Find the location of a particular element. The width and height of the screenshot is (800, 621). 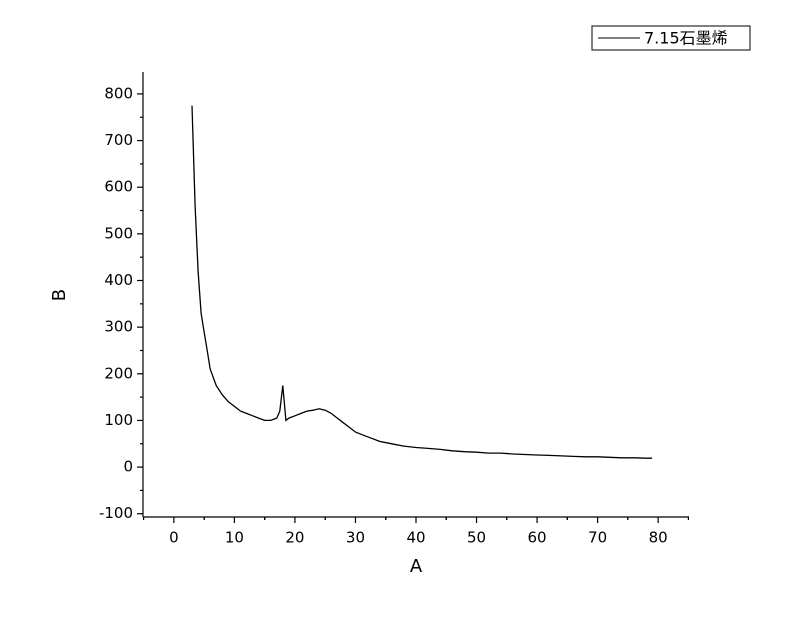

legend: 7.15石墨烯 is located at coordinates (671, 38).